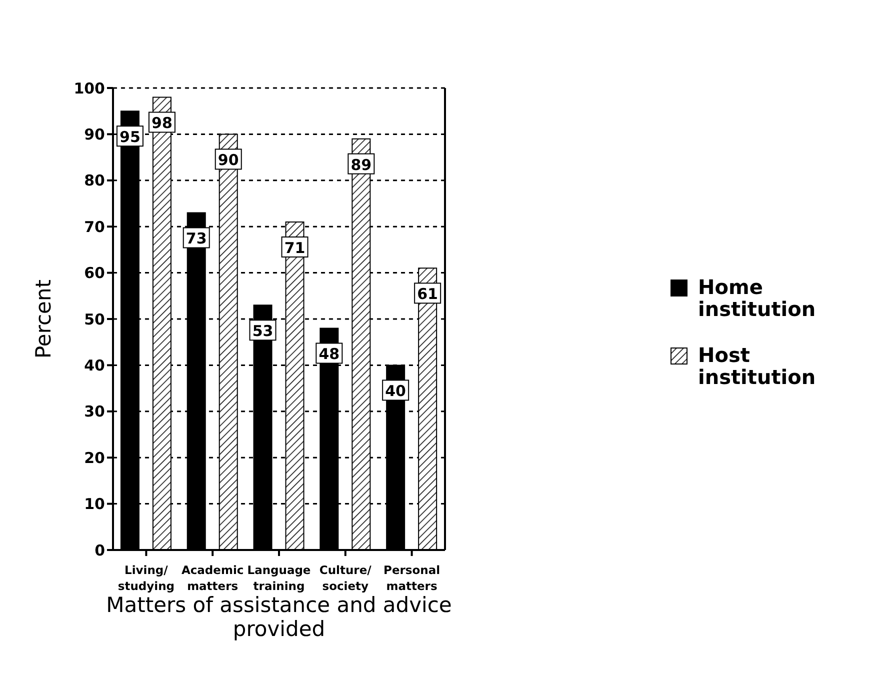 The height and width of the screenshot is (688, 875). Describe the element at coordinates (162, 123) in the screenshot. I see `data-label: 98` at that location.